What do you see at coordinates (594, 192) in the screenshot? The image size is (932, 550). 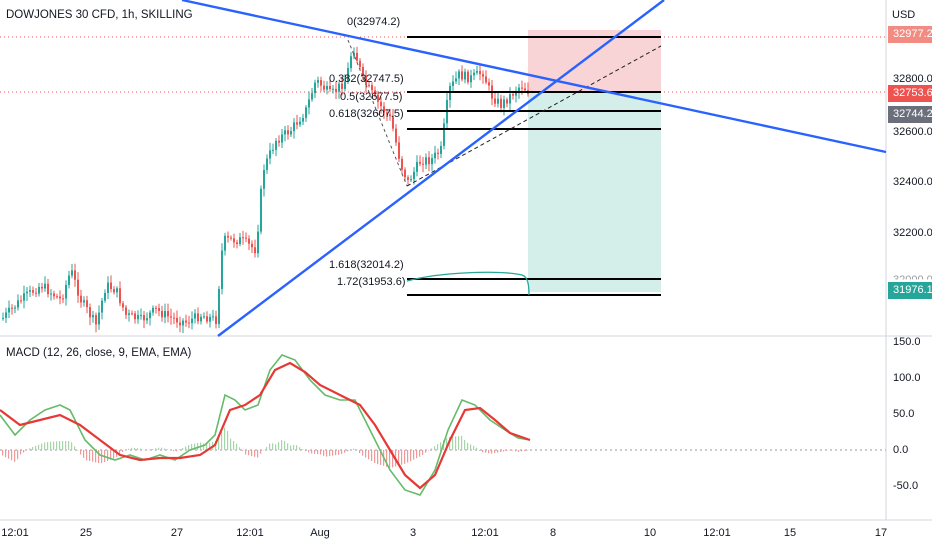 I see `take-profit-zone` at bounding box center [594, 192].